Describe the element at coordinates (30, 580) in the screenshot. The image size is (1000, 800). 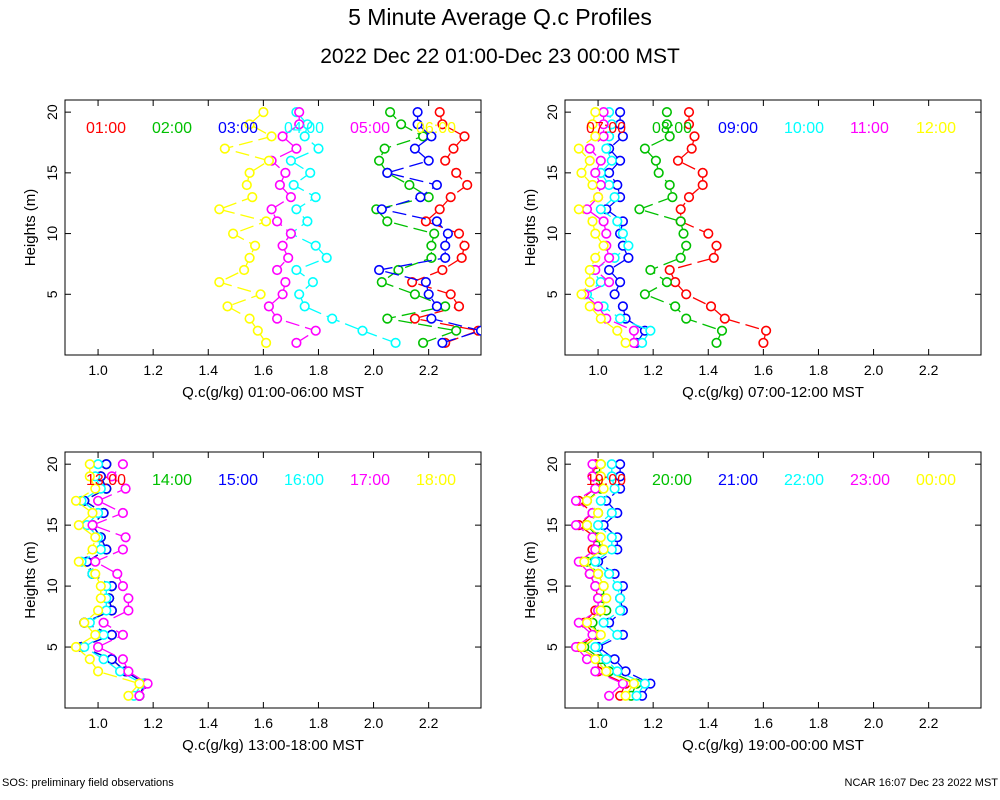
I see `y-axis-label: Heights (m)` at that location.